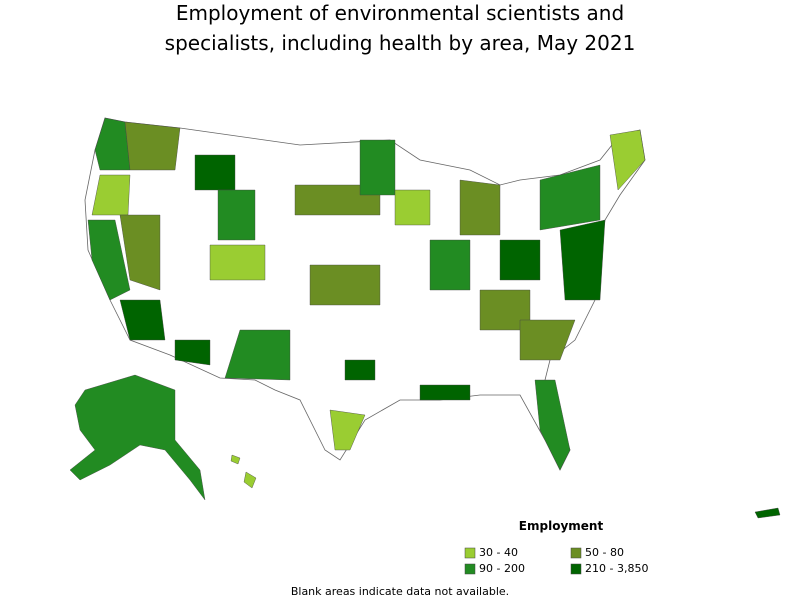  What do you see at coordinates (561, 526) in the screenshot?
I see `legend-title: Employment` at bounding box center [561, 526].